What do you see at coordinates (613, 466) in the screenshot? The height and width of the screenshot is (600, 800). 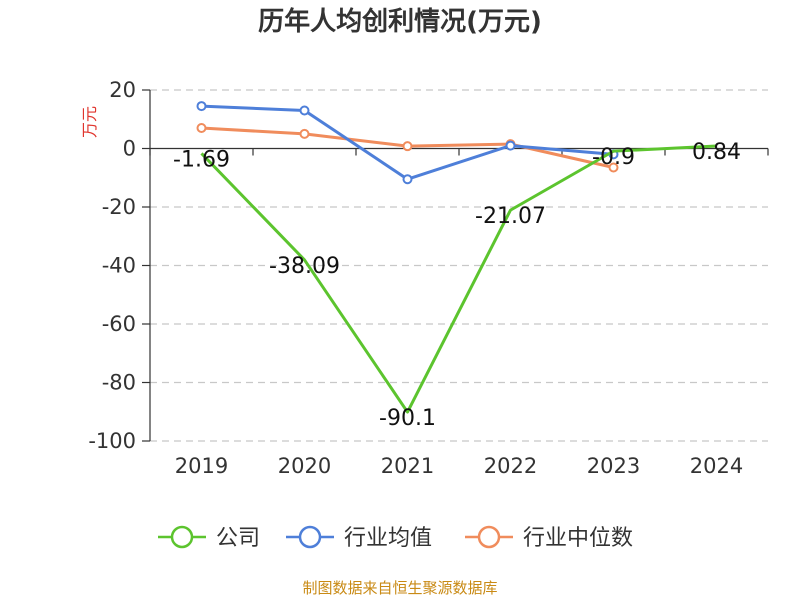 I see `x-tick-label: 2023` at bounding box center [613, 466].